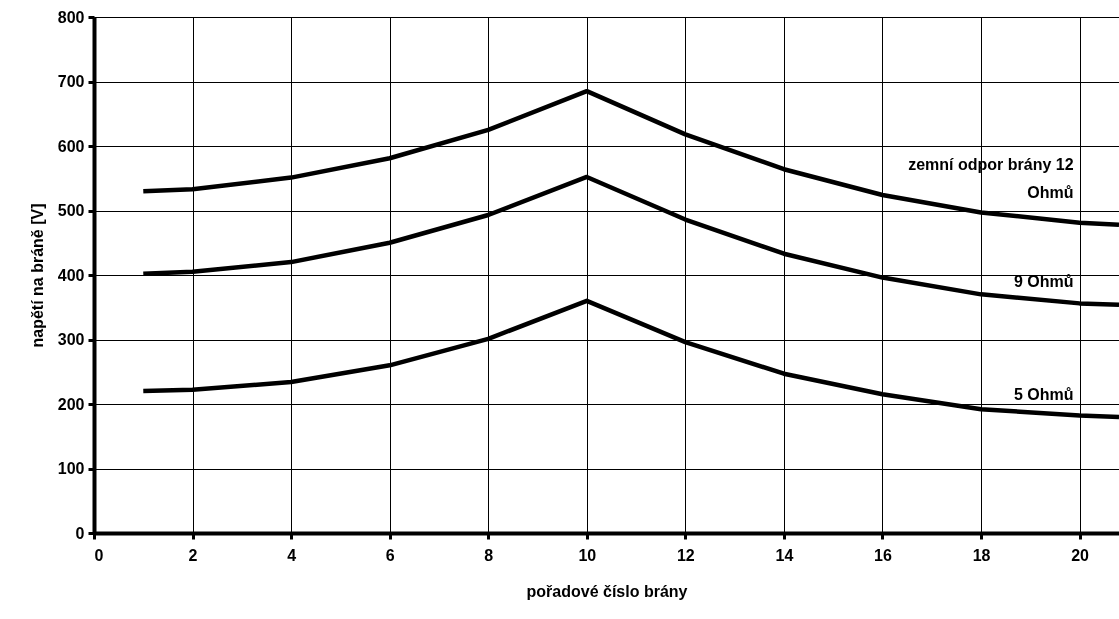 Image resolution: width=1119 pixels, height=619 pixels. What do you see at coordinates (784, 555) in the screenshot?
I see `x-tick-label: 14` at bounding box center [784, 555].